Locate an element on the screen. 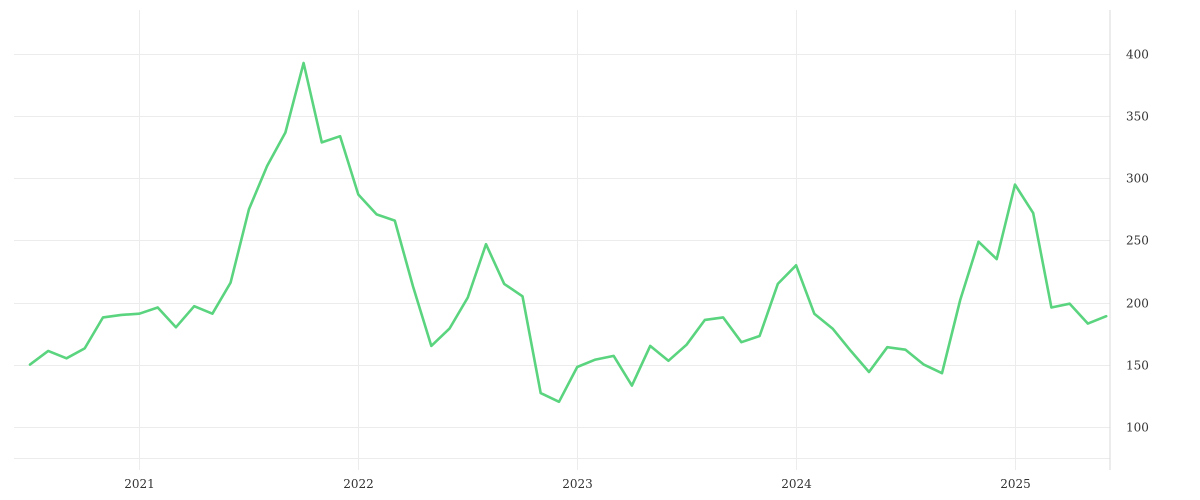  x-tick-labels: 2021 2022 2023 2024 2025 is located at coordinates (577, 484).